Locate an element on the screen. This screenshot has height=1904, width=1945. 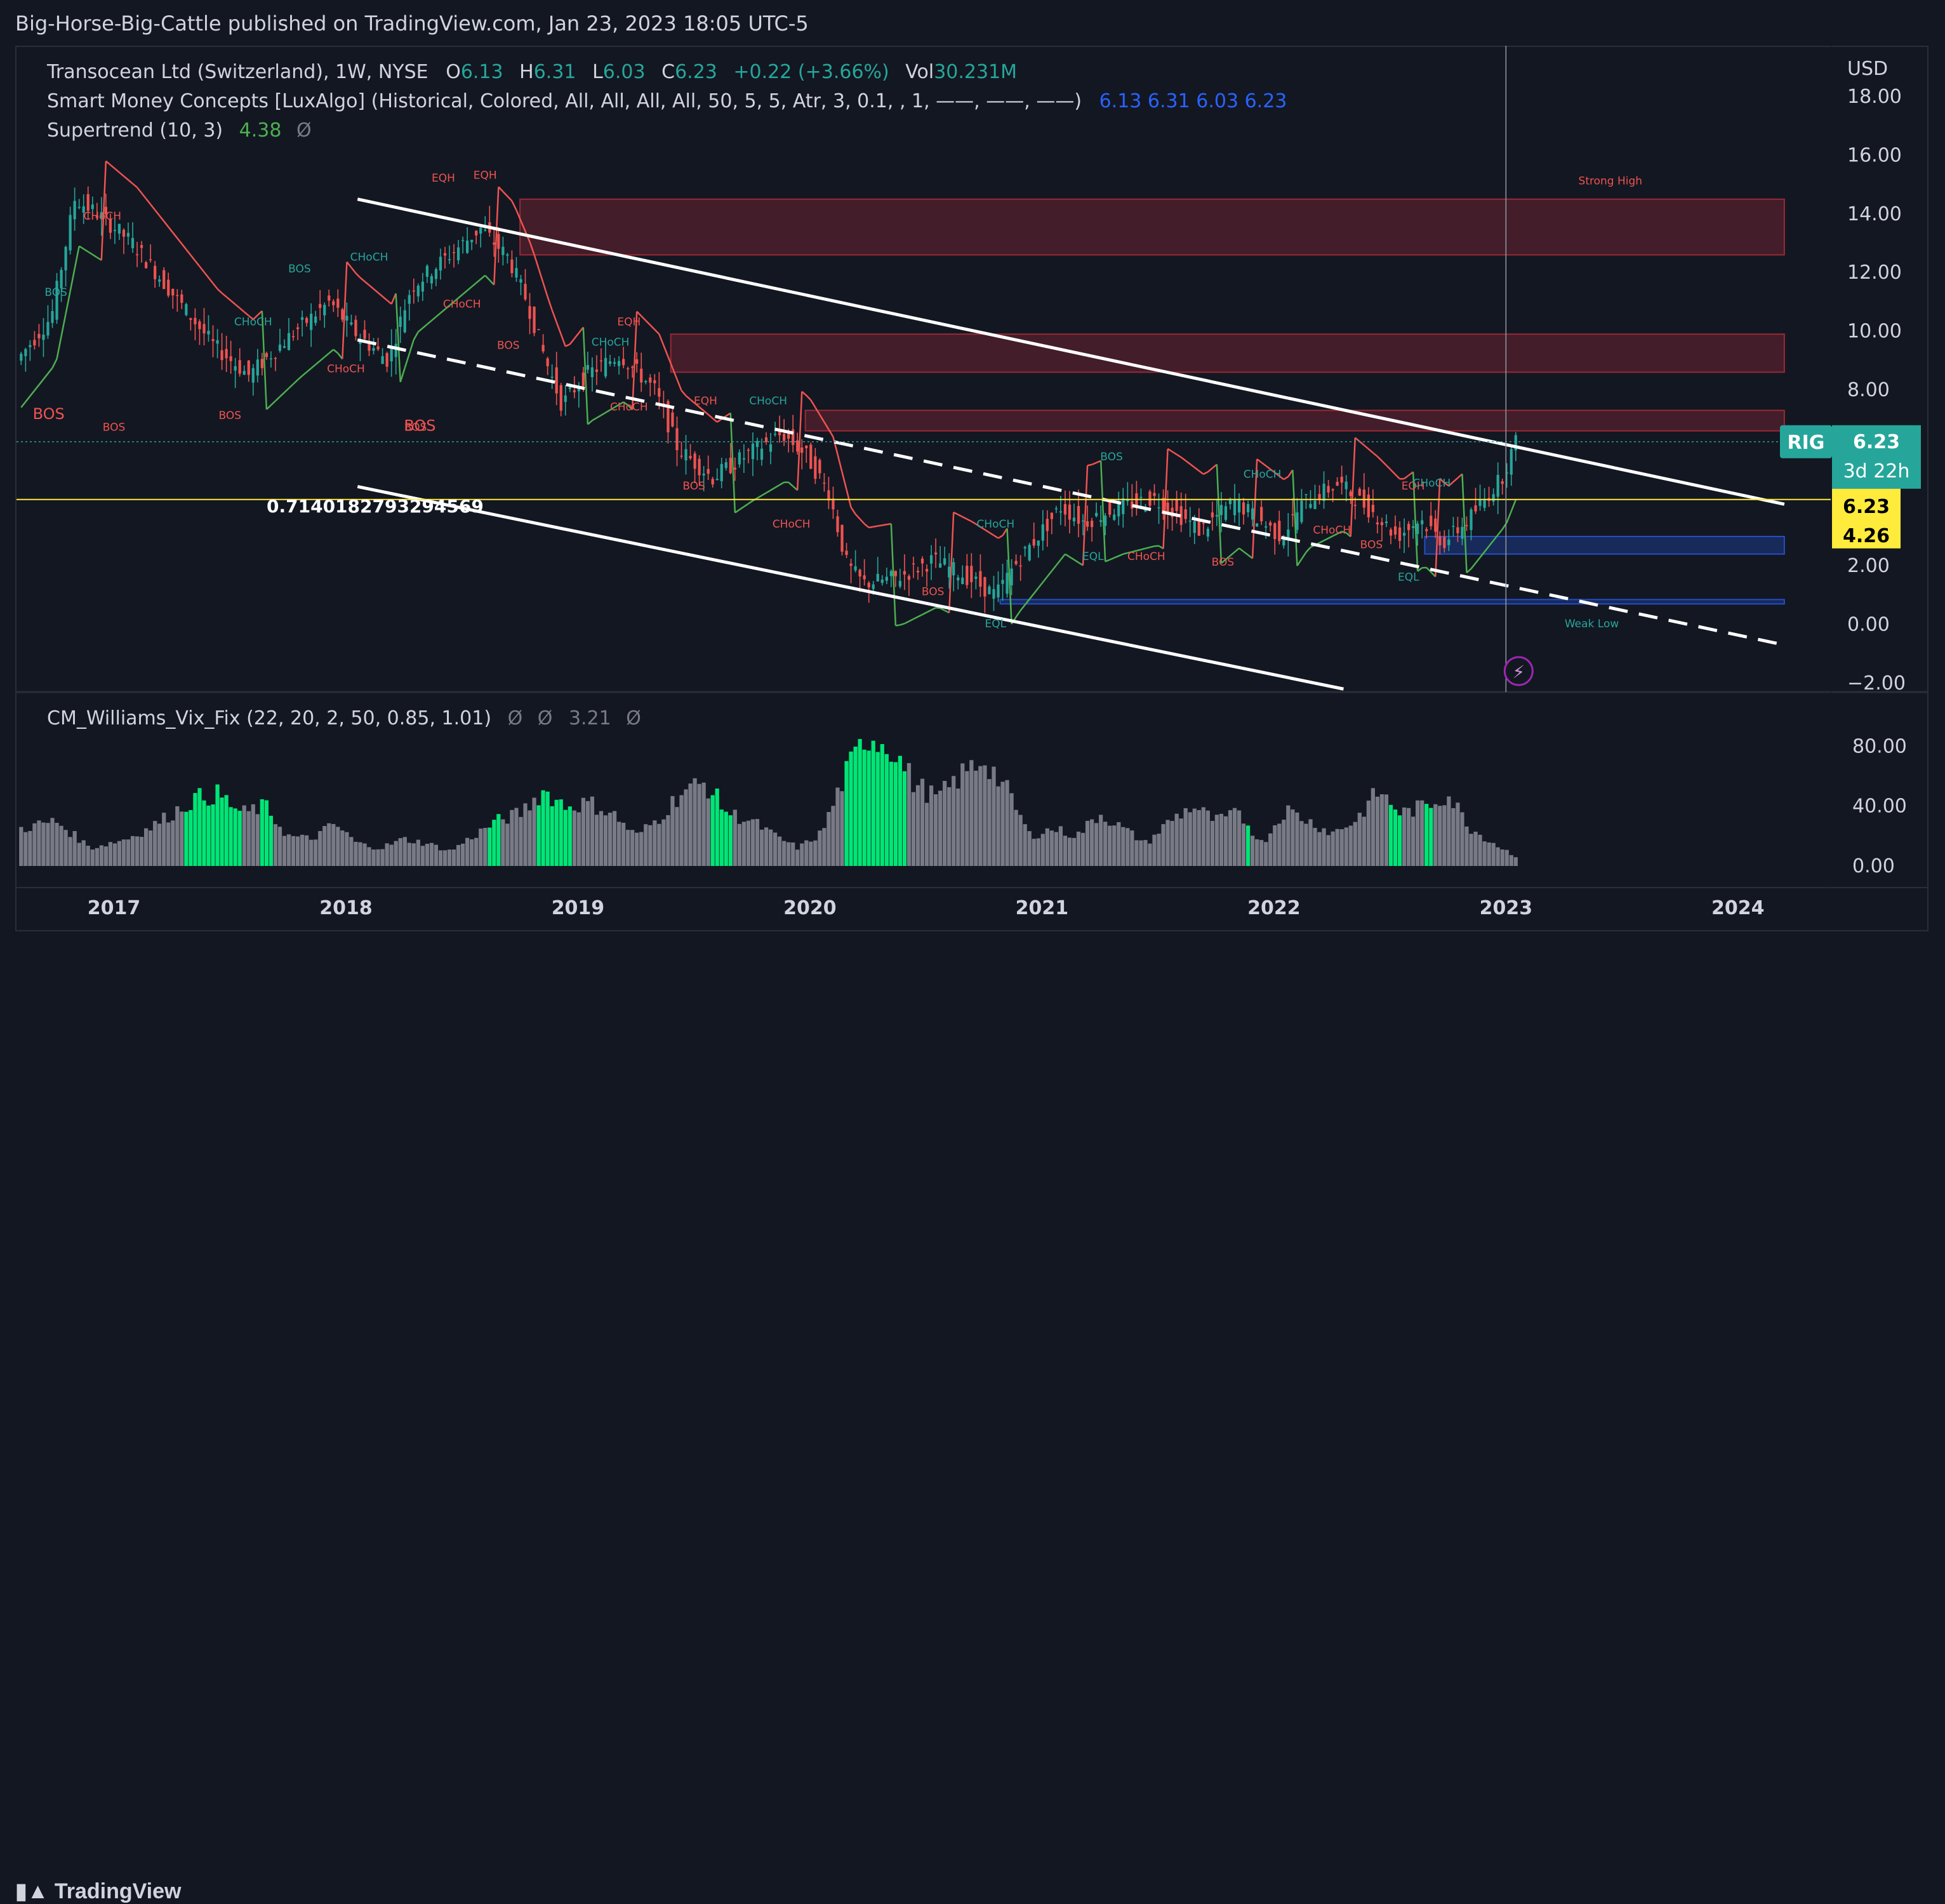
tradingview-logo: ▮▲ TradingView is located at coordinates (98, 1892).